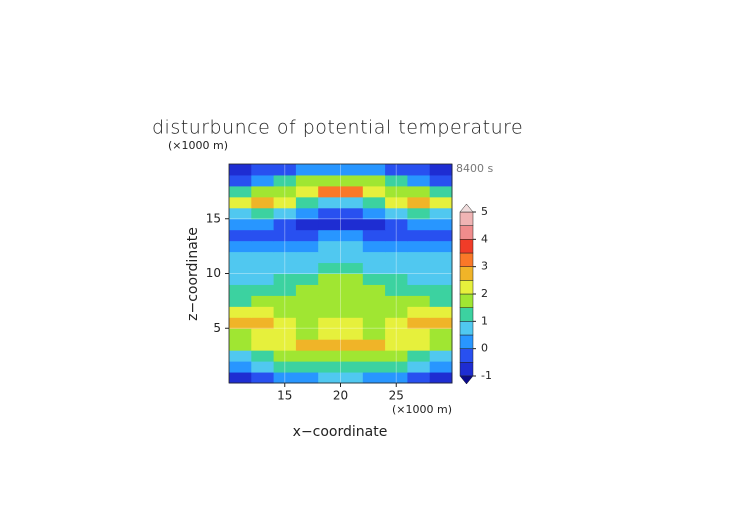  I want to click on contour-field, so click(341, 274).